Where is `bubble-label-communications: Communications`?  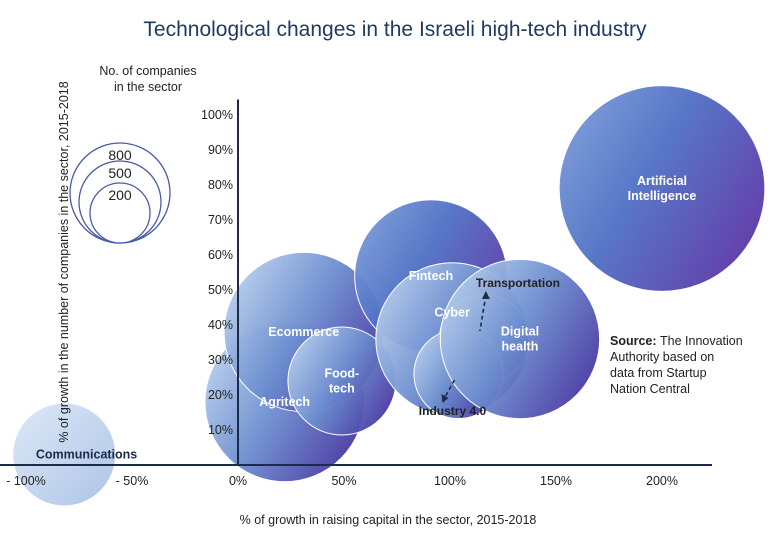 bubble-label-communications: Communications is located at coordinates (86, 455).